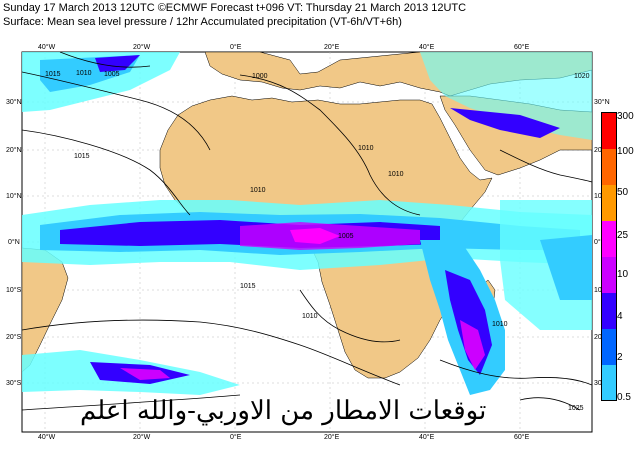 The height and width of the screenshot is (450, 640). Describe the element at coordinates (14, 290) in the screenshot. I see `lat-label-left: 10°S` at that location.